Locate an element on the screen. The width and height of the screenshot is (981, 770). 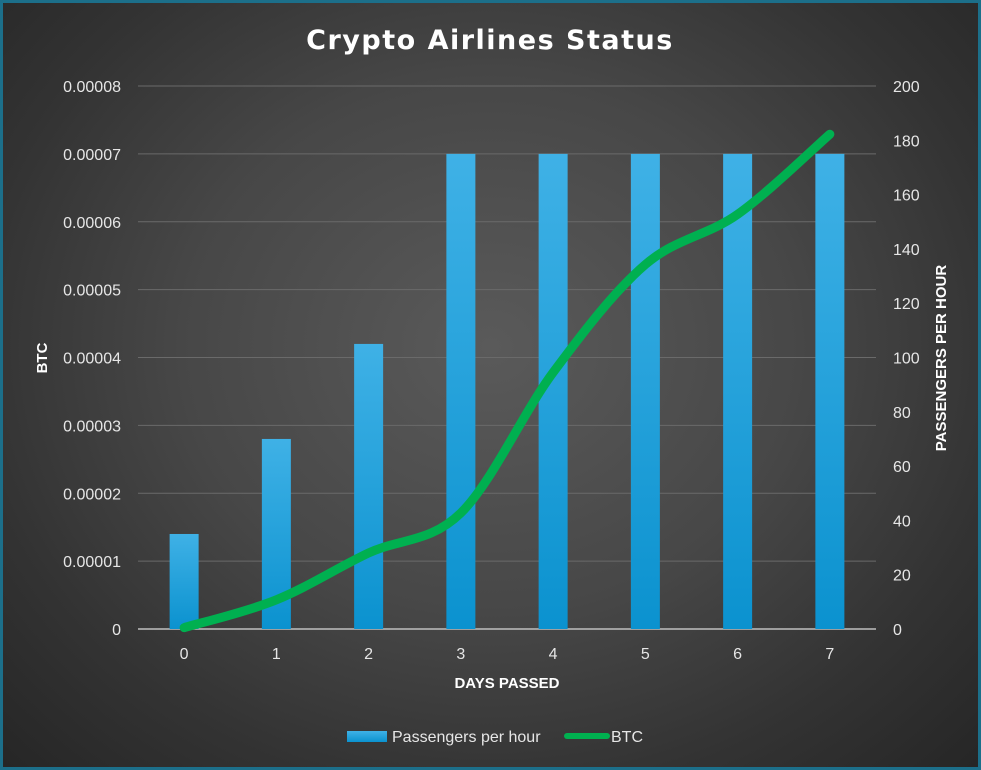
right-tick-label: 200 is located at coordinates (906, 87).